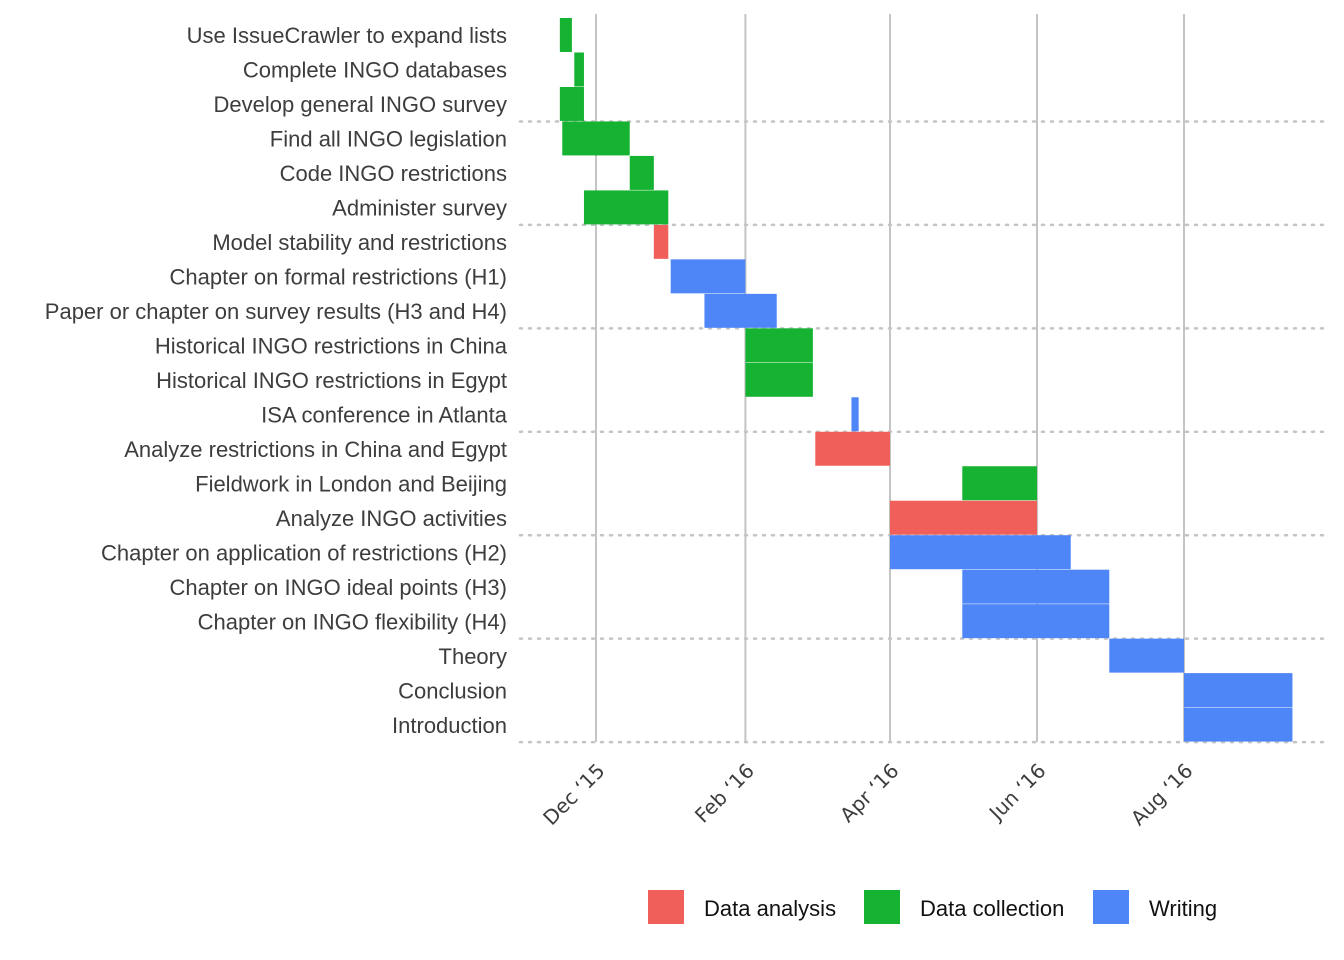 This screenshot has height=960, width=1344. Describe the element at coordinates (473, 656) in the screenshot. I see `task-label-18: Theory` at that location.